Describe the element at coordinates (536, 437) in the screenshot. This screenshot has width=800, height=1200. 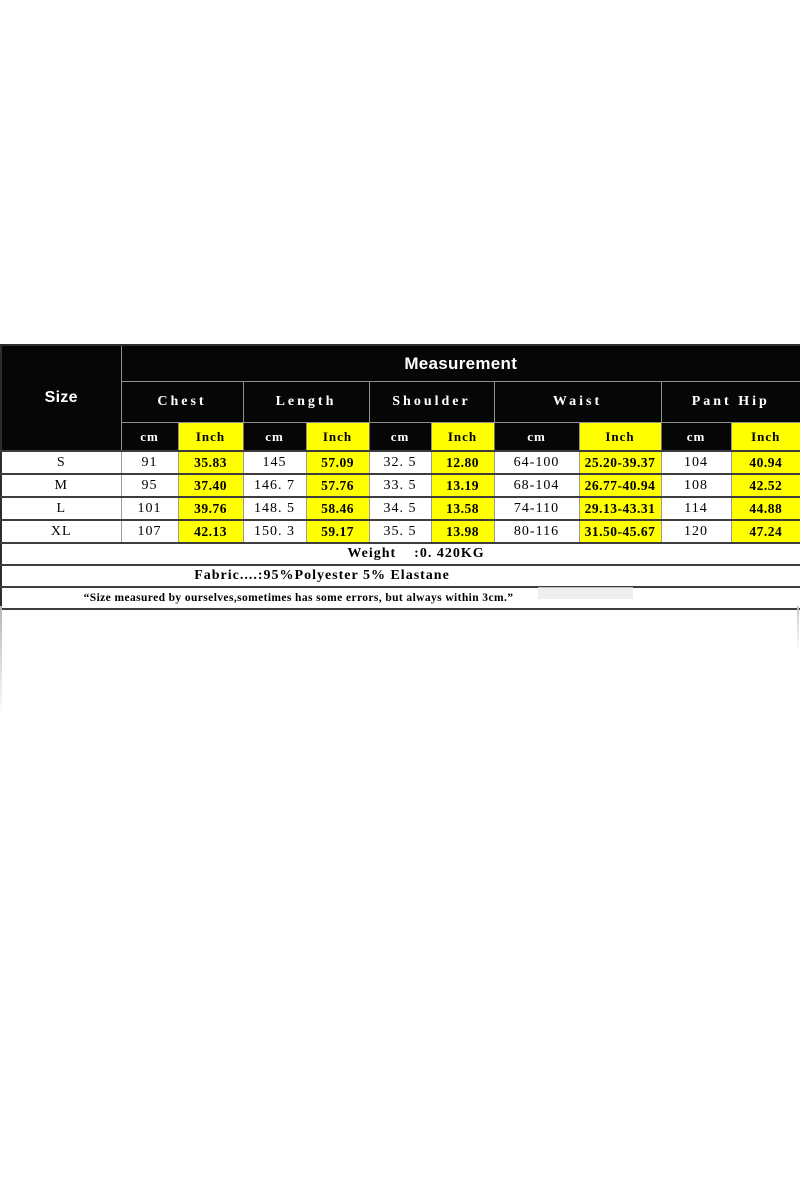
I see `waist-cm-header: cm` at that location.